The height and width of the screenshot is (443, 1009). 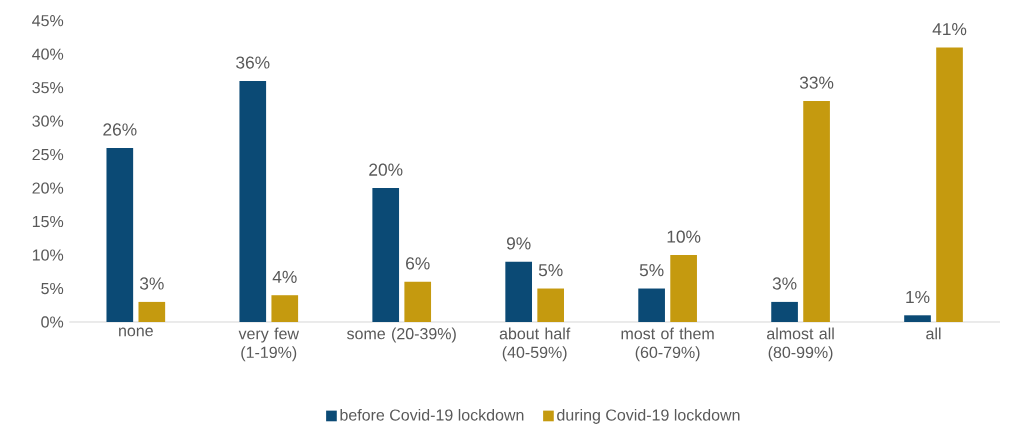 I want to click on x-tick-label: most of them (60-79%), so click(x=667, y=344).